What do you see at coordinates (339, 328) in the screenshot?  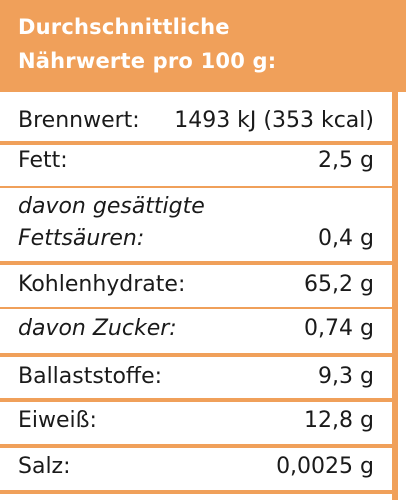 I see `row-value: 0,74 g` at bounding box center [339, 328].